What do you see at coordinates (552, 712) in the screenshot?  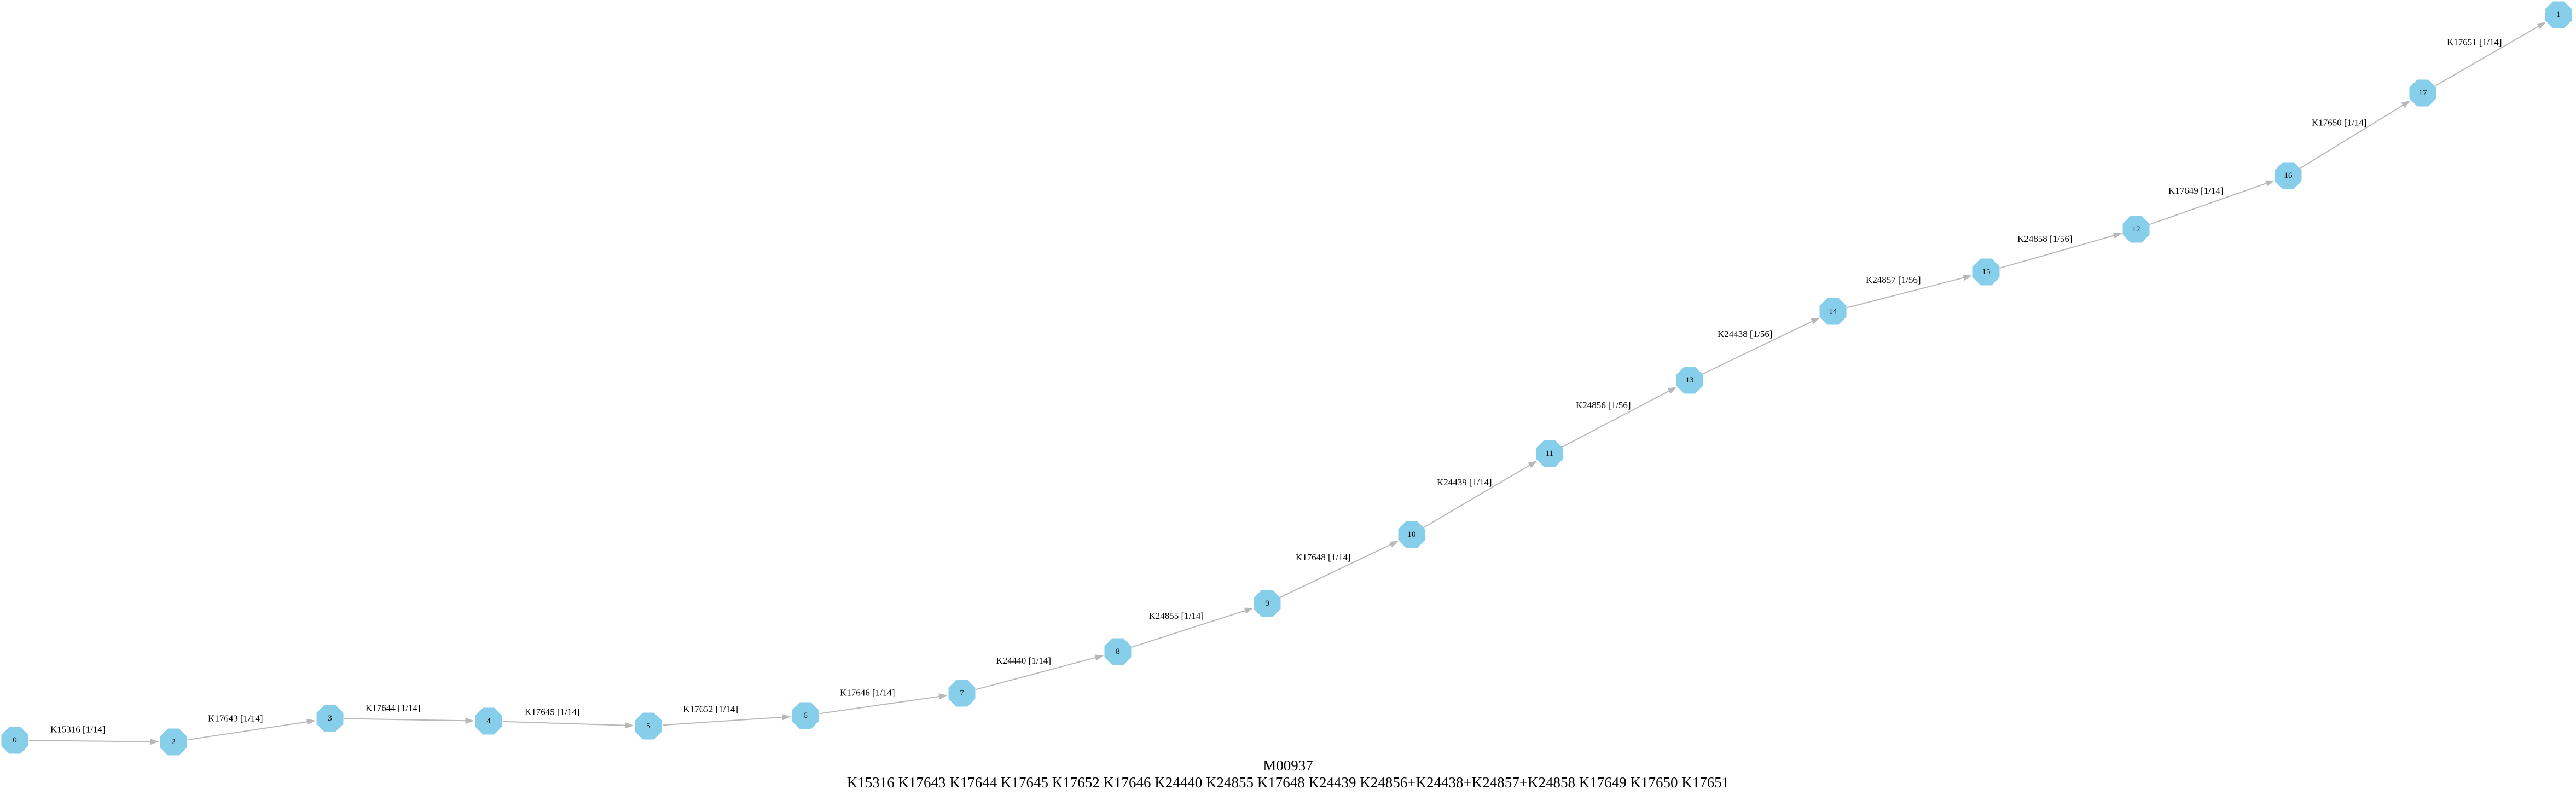 I see `edge-label: K17645 [1/14]` at bounding box center [552, 712].